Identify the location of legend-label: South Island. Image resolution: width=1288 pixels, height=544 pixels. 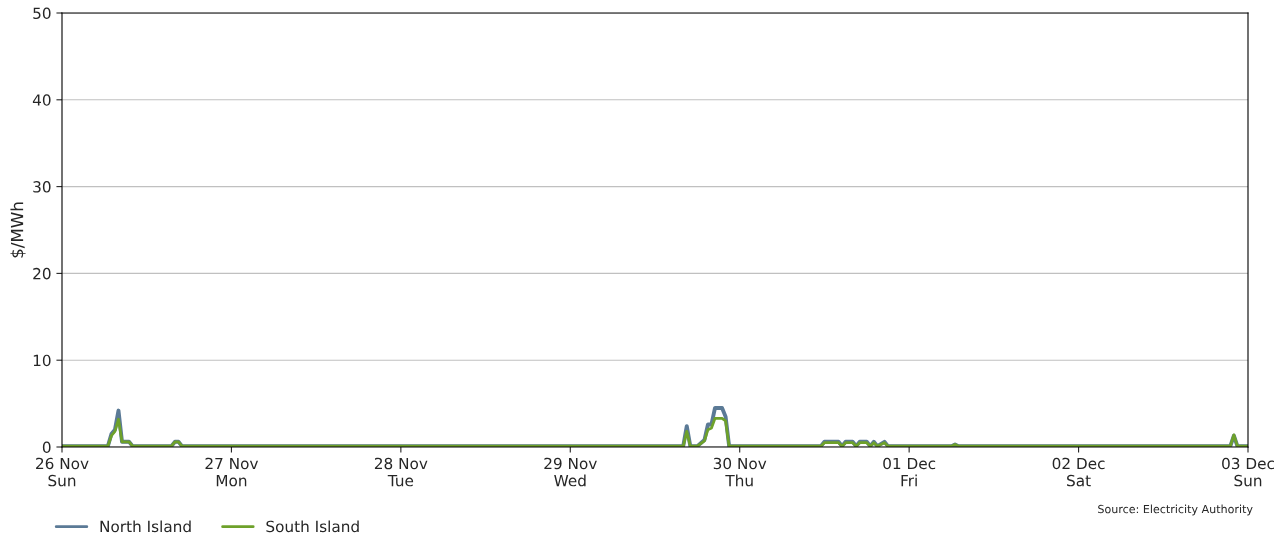
(312, 526).